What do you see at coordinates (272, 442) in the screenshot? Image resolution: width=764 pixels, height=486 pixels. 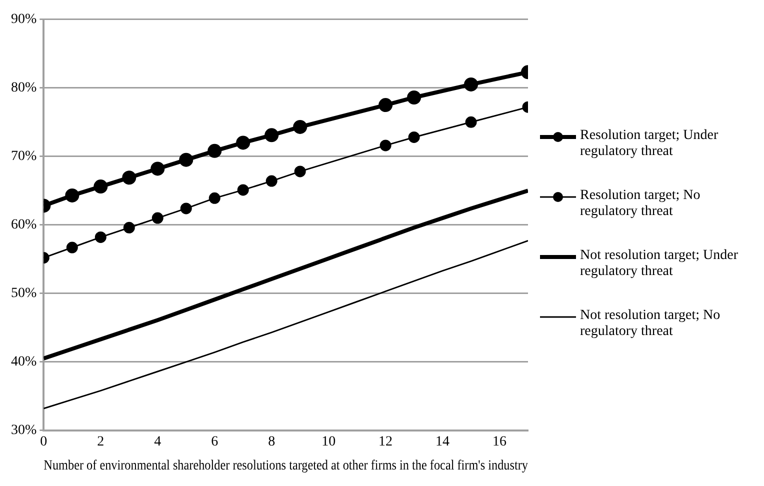 I see `x-tick-label: 8` at bounding box center [272, 442].